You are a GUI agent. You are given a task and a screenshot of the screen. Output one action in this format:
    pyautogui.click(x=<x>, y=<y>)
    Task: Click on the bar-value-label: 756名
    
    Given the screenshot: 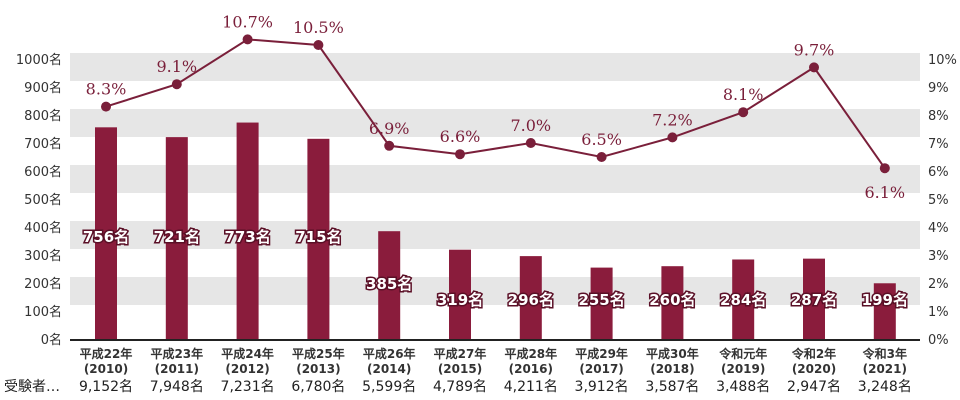 What is the action you would take?
    pyautogui.click(x=106, y=237)
    